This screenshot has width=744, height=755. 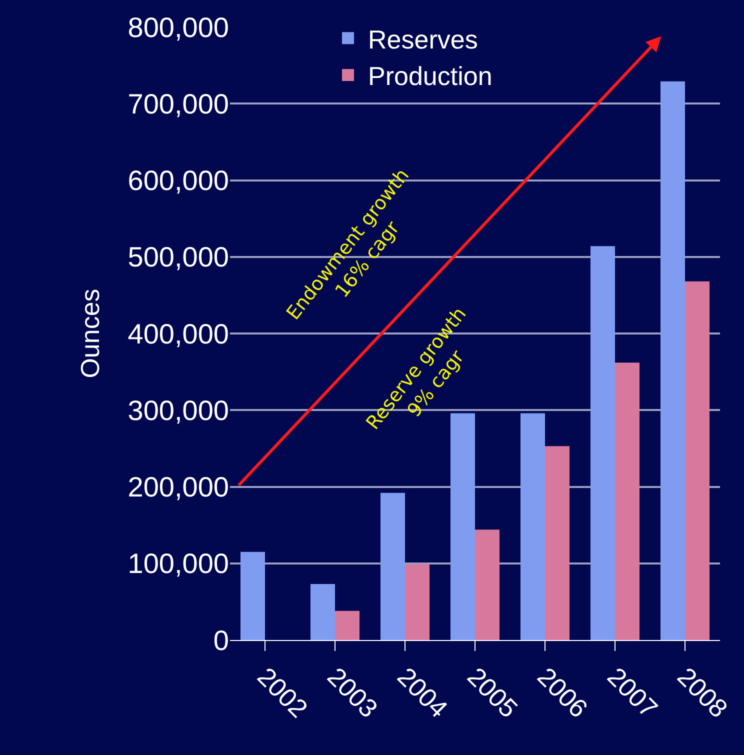 What do you see at coordinates (178, 27) in the screenshot?
I see `y-tick-label: 800,000` at bounding box center [178, 27].